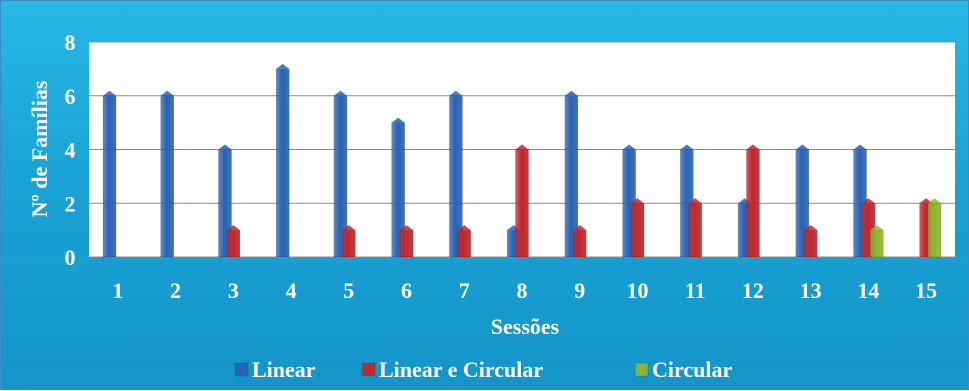  Describe the element at coordinates (637, 290) in the screenshot. I see `x-tick-label: 10` at that location.